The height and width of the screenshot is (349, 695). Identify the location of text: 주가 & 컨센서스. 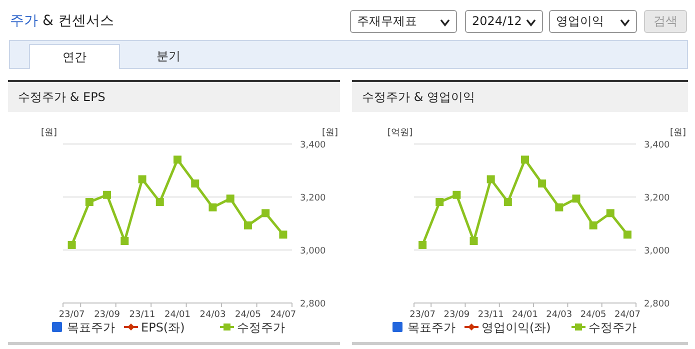
(62, 21).